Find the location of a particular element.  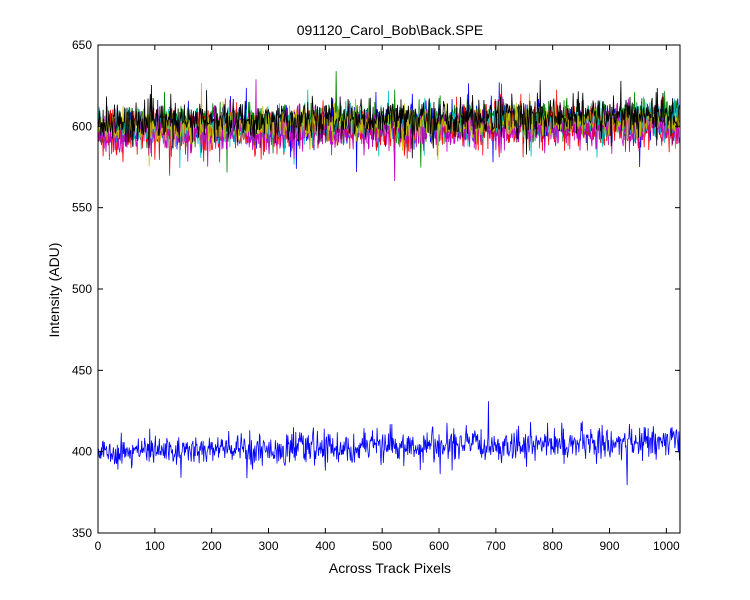

y-tick-label: 350 is located at coordinates (82, 533).